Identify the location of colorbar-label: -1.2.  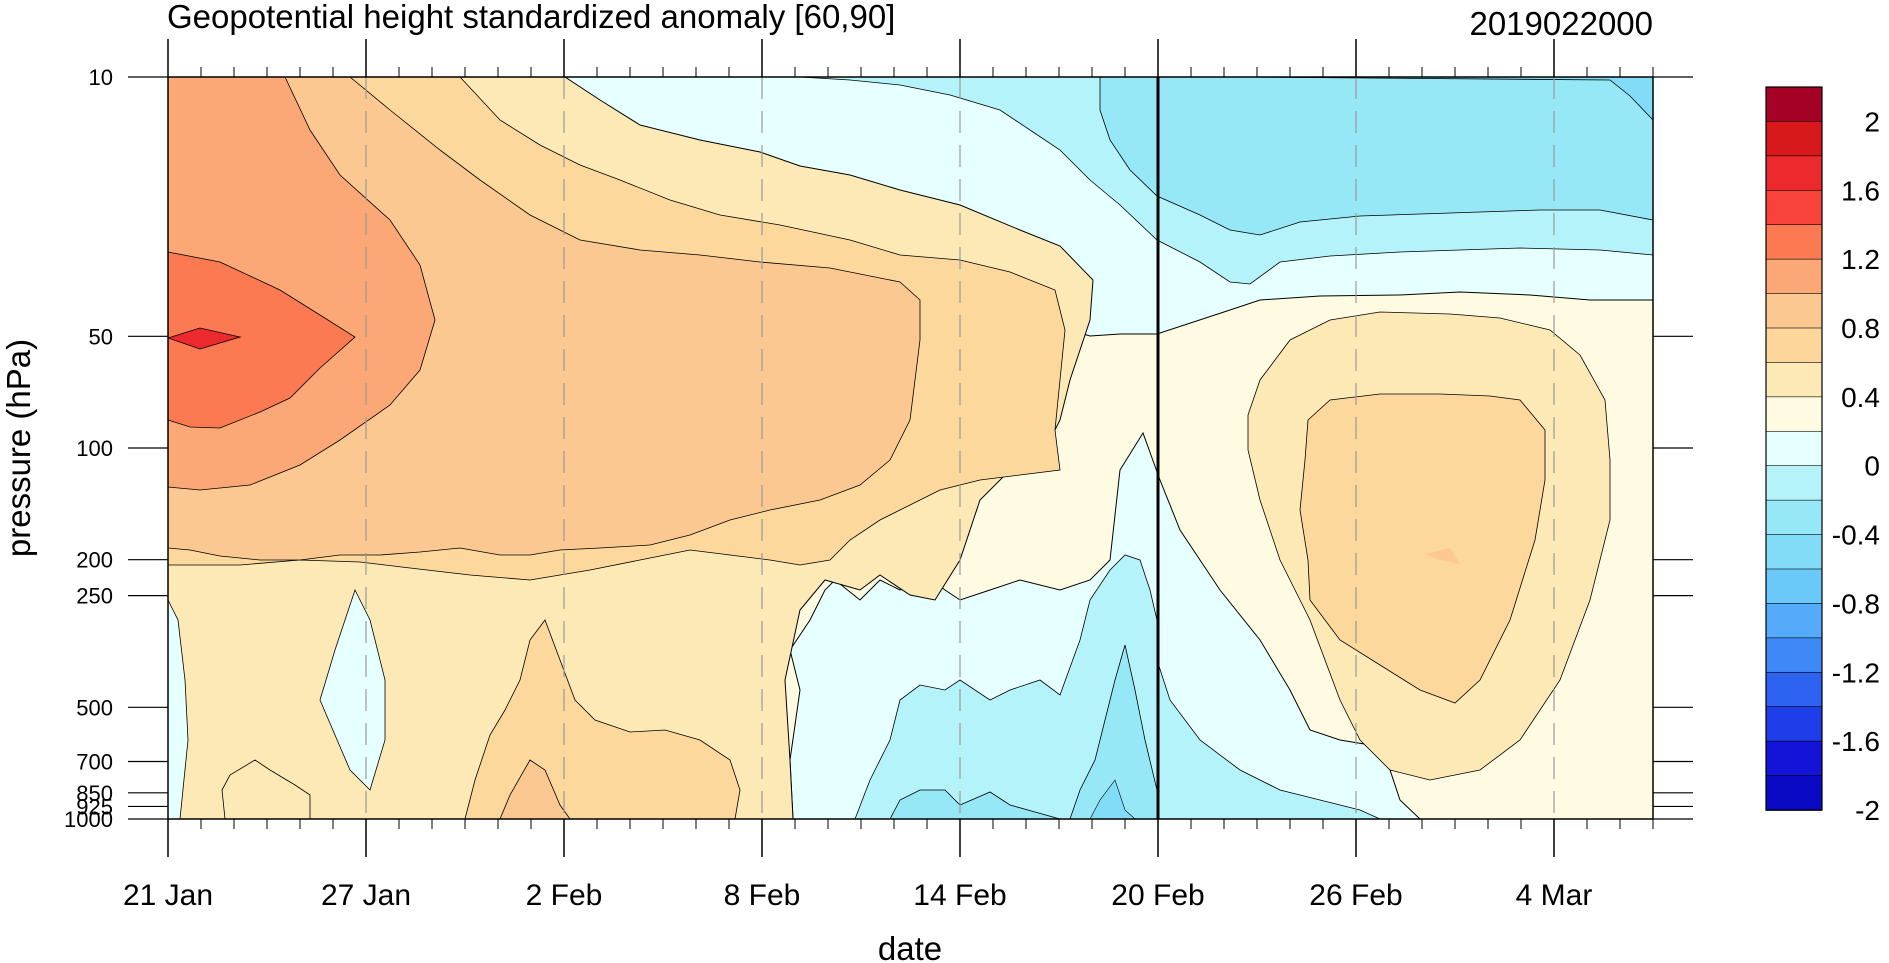
(1856, 672).